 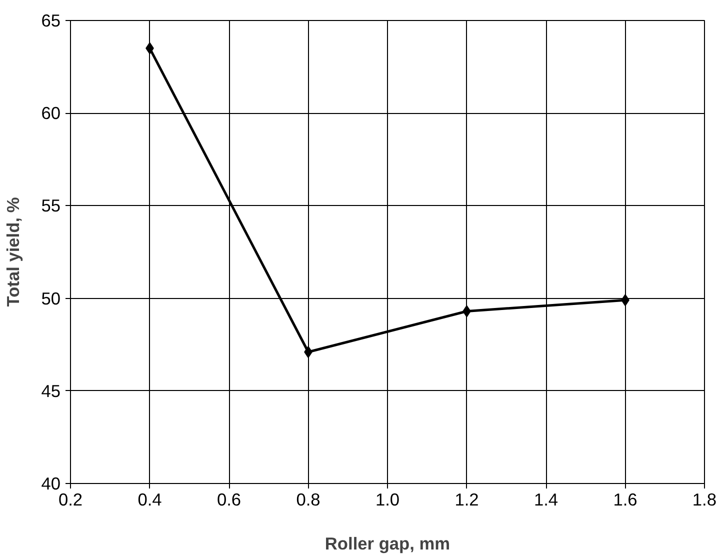 I want to click on y-tick-label: 40, so click(x=51, y=484).